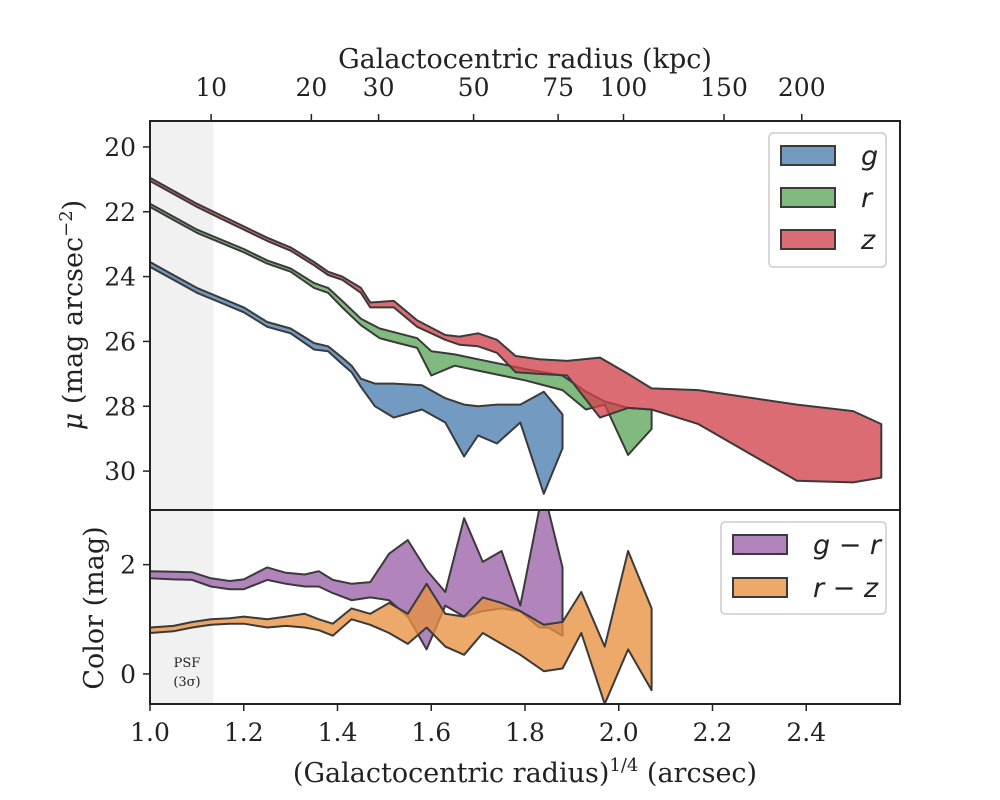 The image size is (1000, 800). I want to click on top-y-tick-label: 26, so click(120, 341).